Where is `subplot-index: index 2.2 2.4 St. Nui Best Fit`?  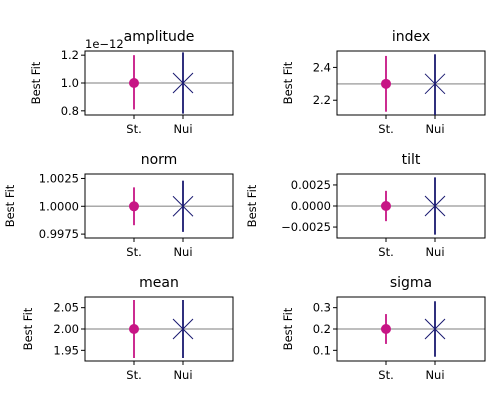 subplot-index: index 2.2 2.4 St. Nui Best Fit is located at coordinates (383, 82).